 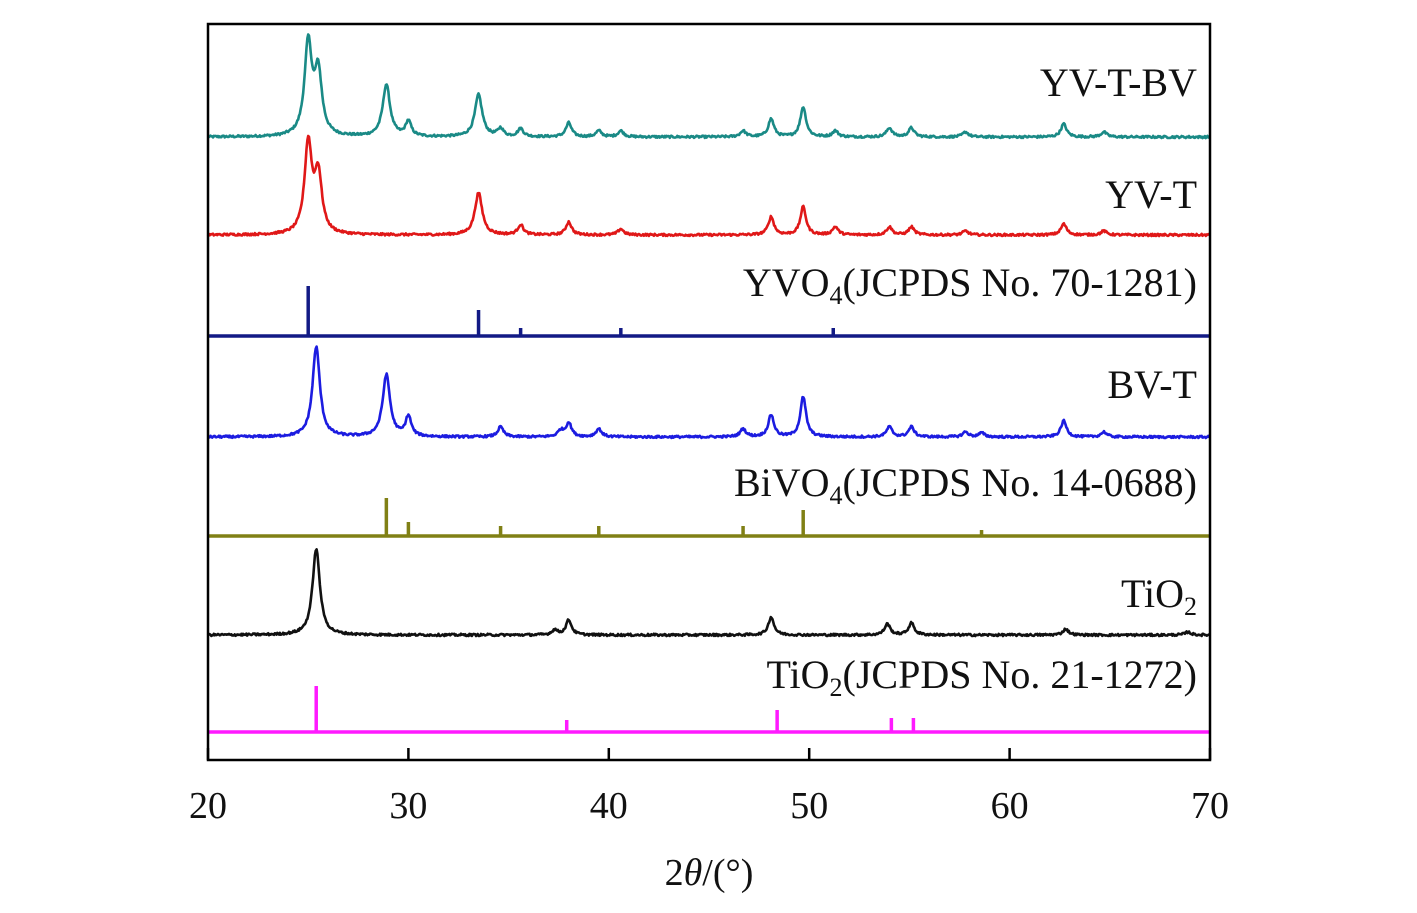 I want to click on series-label: YV-T, so click(x=1151, y=194).